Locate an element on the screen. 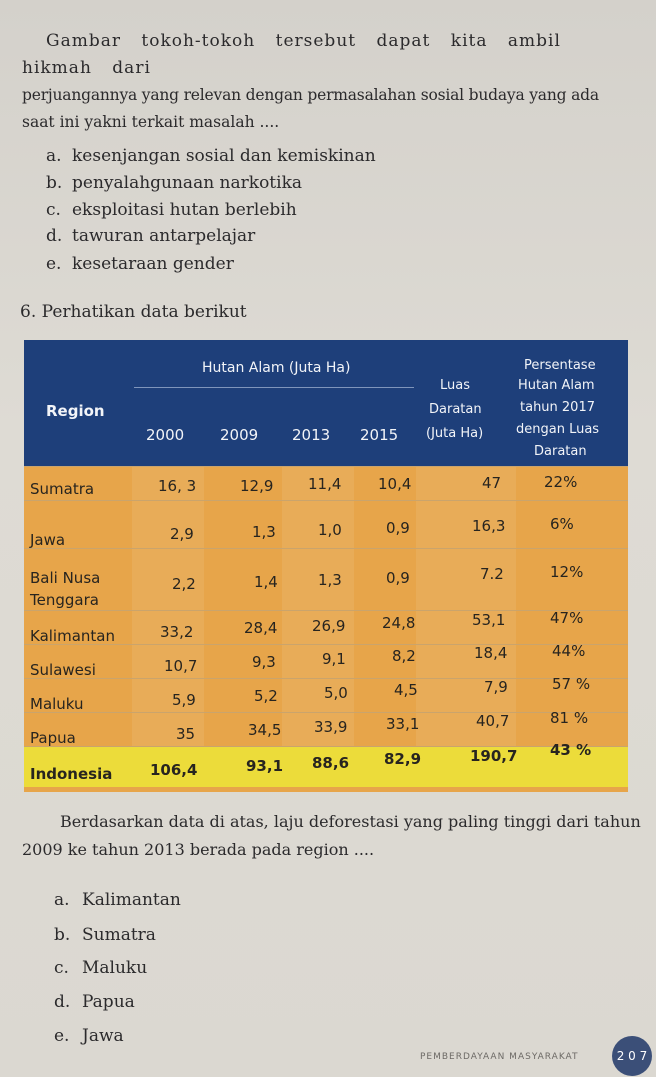 This screenshot has width=656, height=1077. header-hutan-alam: Hutan Alam (Juta Ha) is located at coordinates (276, 368).